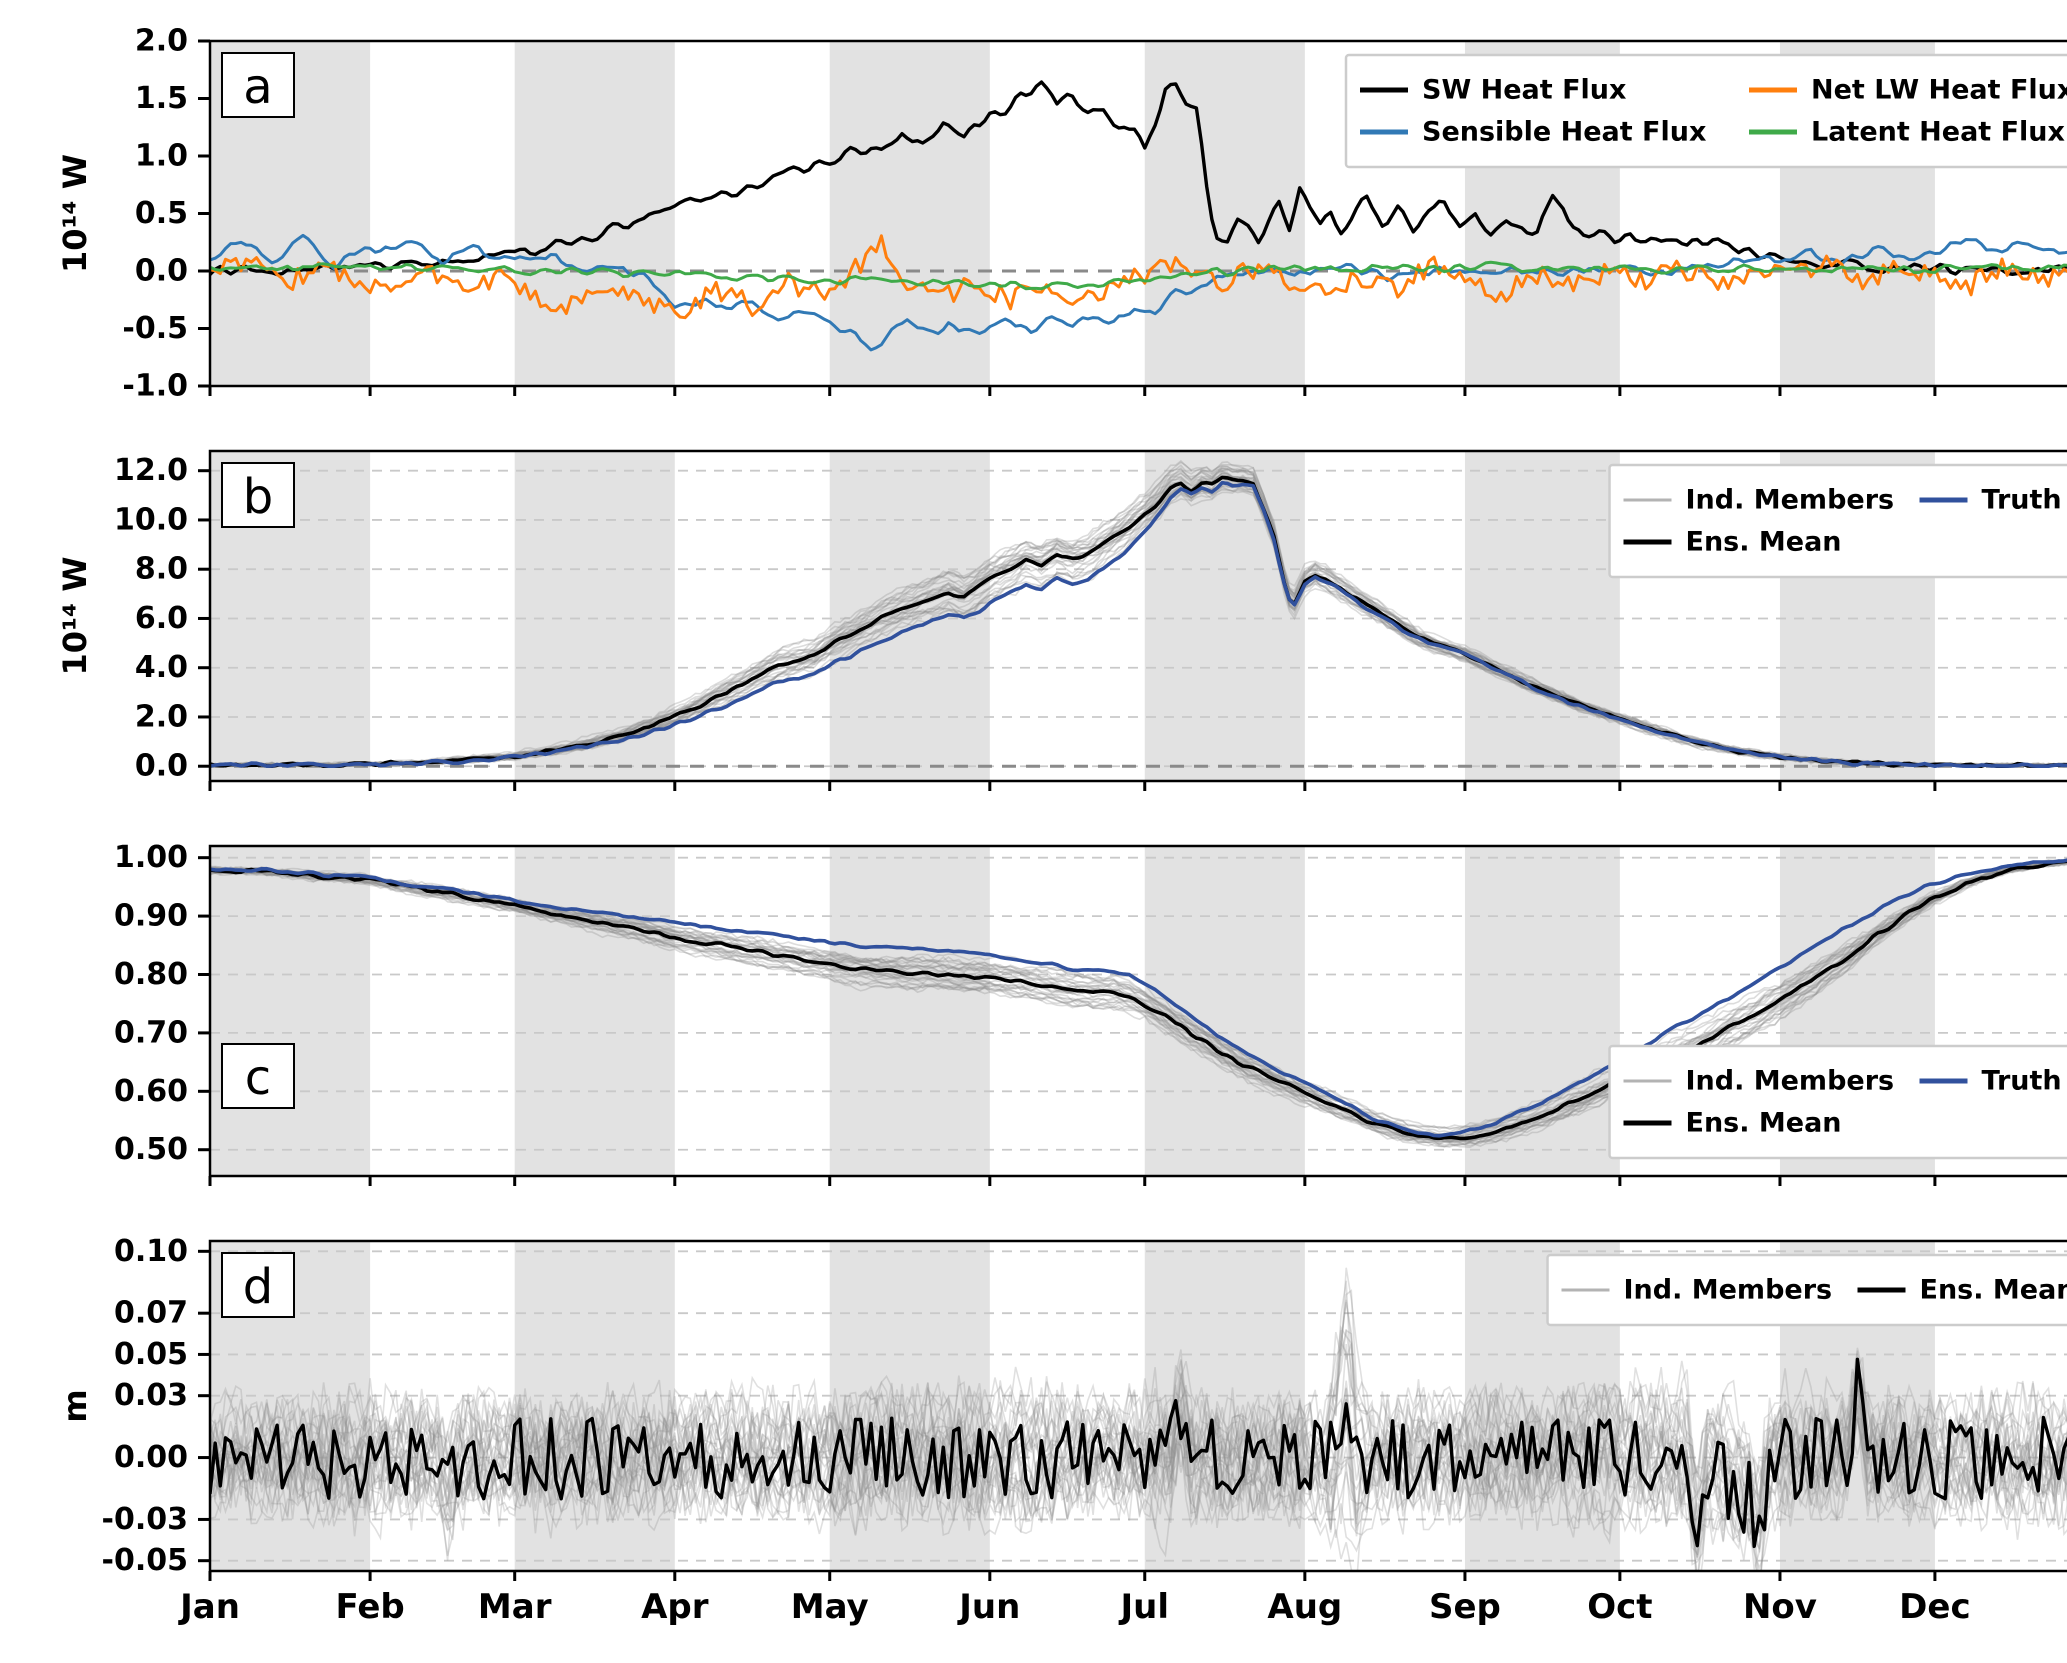 Image resolution: width=2067 pixels, height=1663 pixels. What do you see at coordinates (258, 1078) in the screenshot?
I see `panel-letter: c` at bounding box center [258, 1078].